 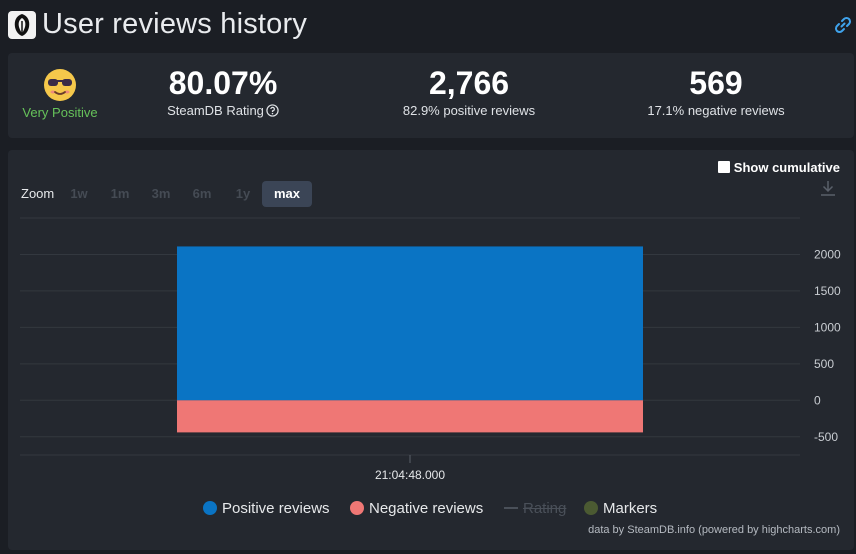 What do you see at coordinates (545, 508) in the screenshot?
I see `legend-label: Rating` at bounding box center [545, 508].